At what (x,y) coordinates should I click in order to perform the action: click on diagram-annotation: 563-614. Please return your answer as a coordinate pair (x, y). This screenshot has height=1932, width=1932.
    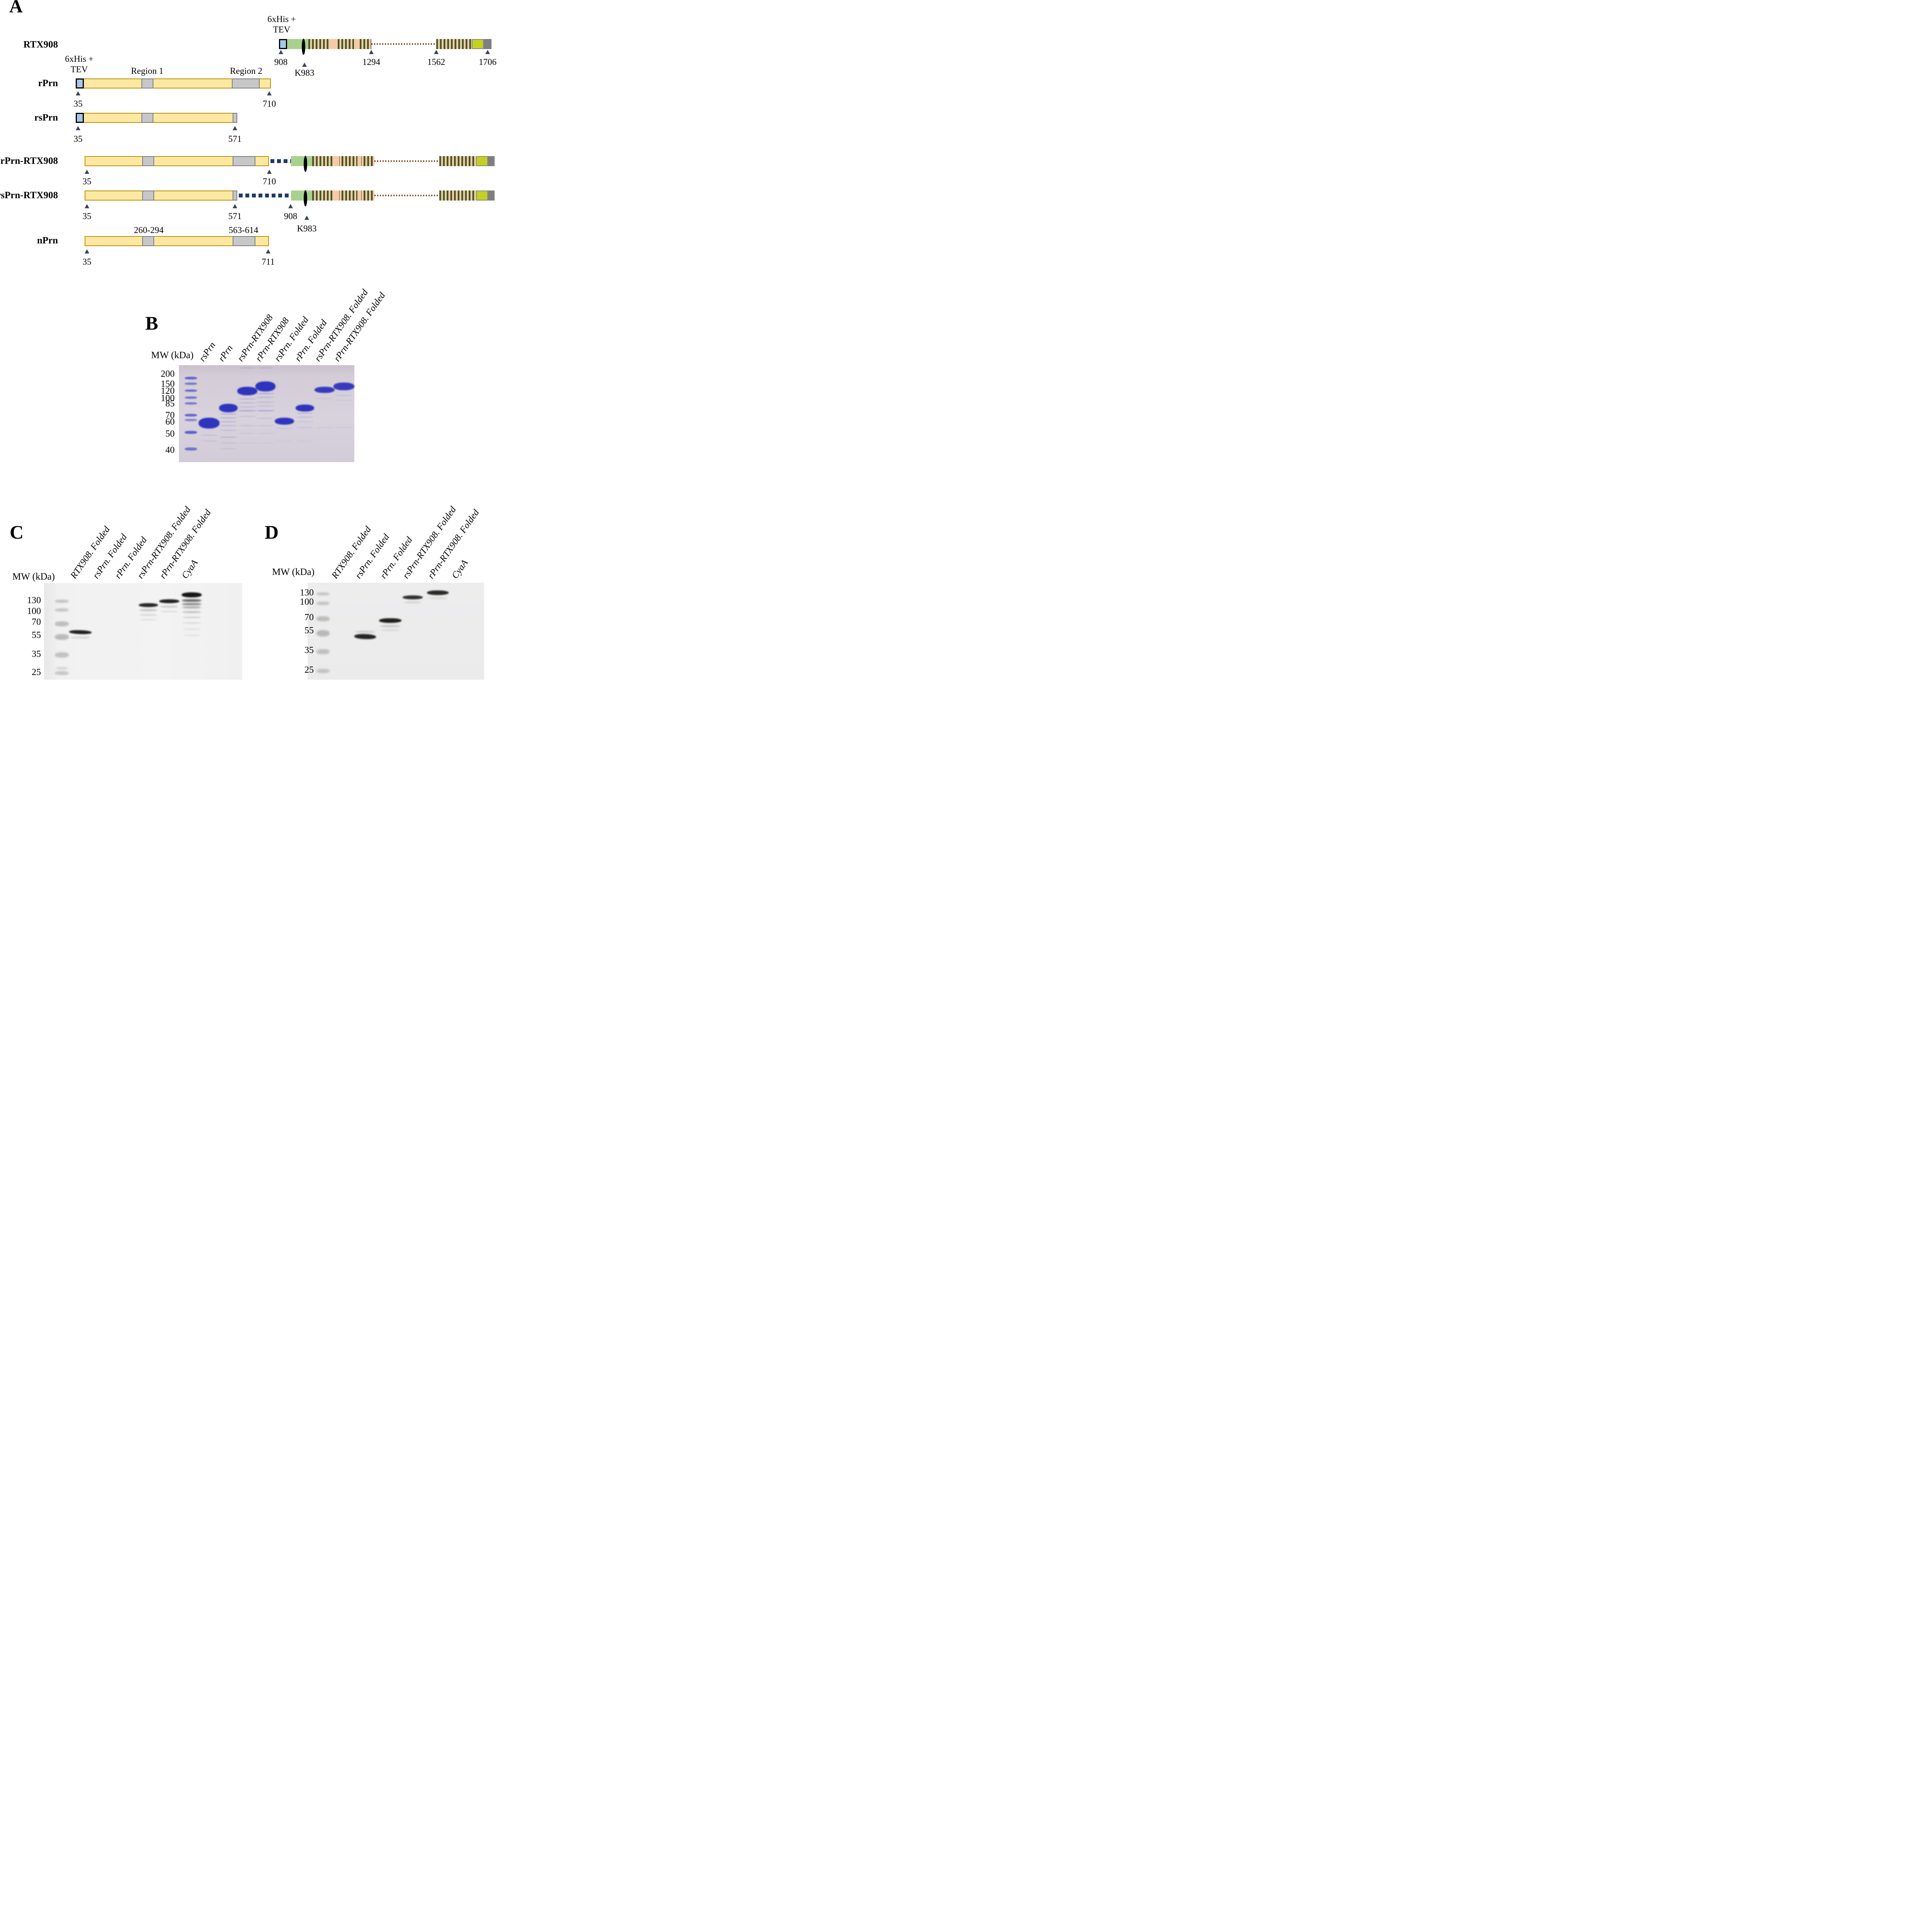
    Looking at the image, I should click on (244, 230).